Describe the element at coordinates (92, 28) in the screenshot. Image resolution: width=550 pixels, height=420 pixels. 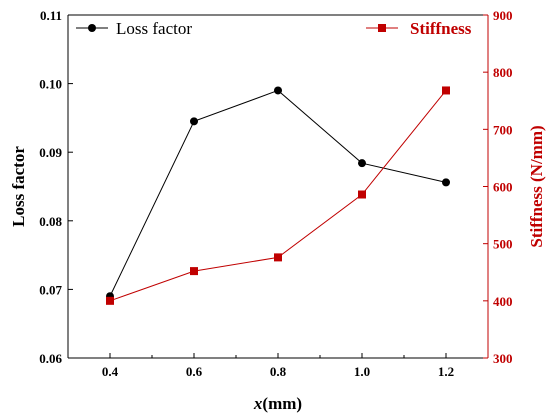
I see `legend-marker-loss-factor` at that location.